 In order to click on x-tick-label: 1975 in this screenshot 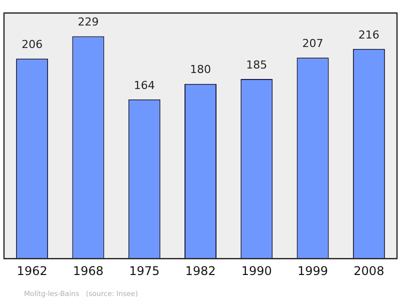, I will do `click(144, 271)`.